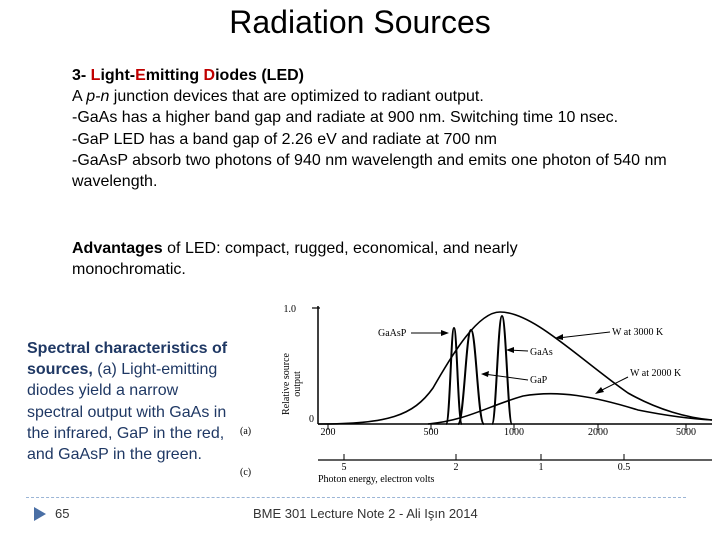  What do you see at coordinates (584, 335) in the screenshot?
I see `leader-w3000` at bounding box center [584, 335].